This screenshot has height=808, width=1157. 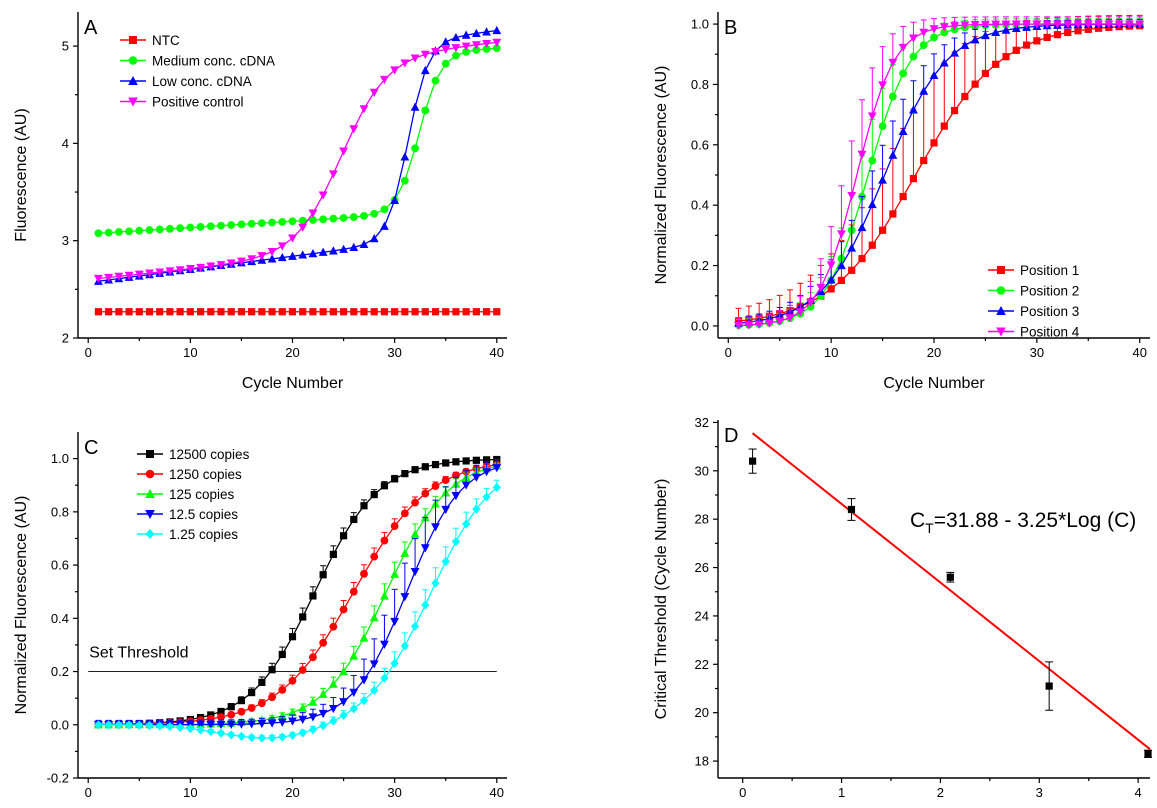 I want to click on series-12500-copies, so click(x=297, y=592).